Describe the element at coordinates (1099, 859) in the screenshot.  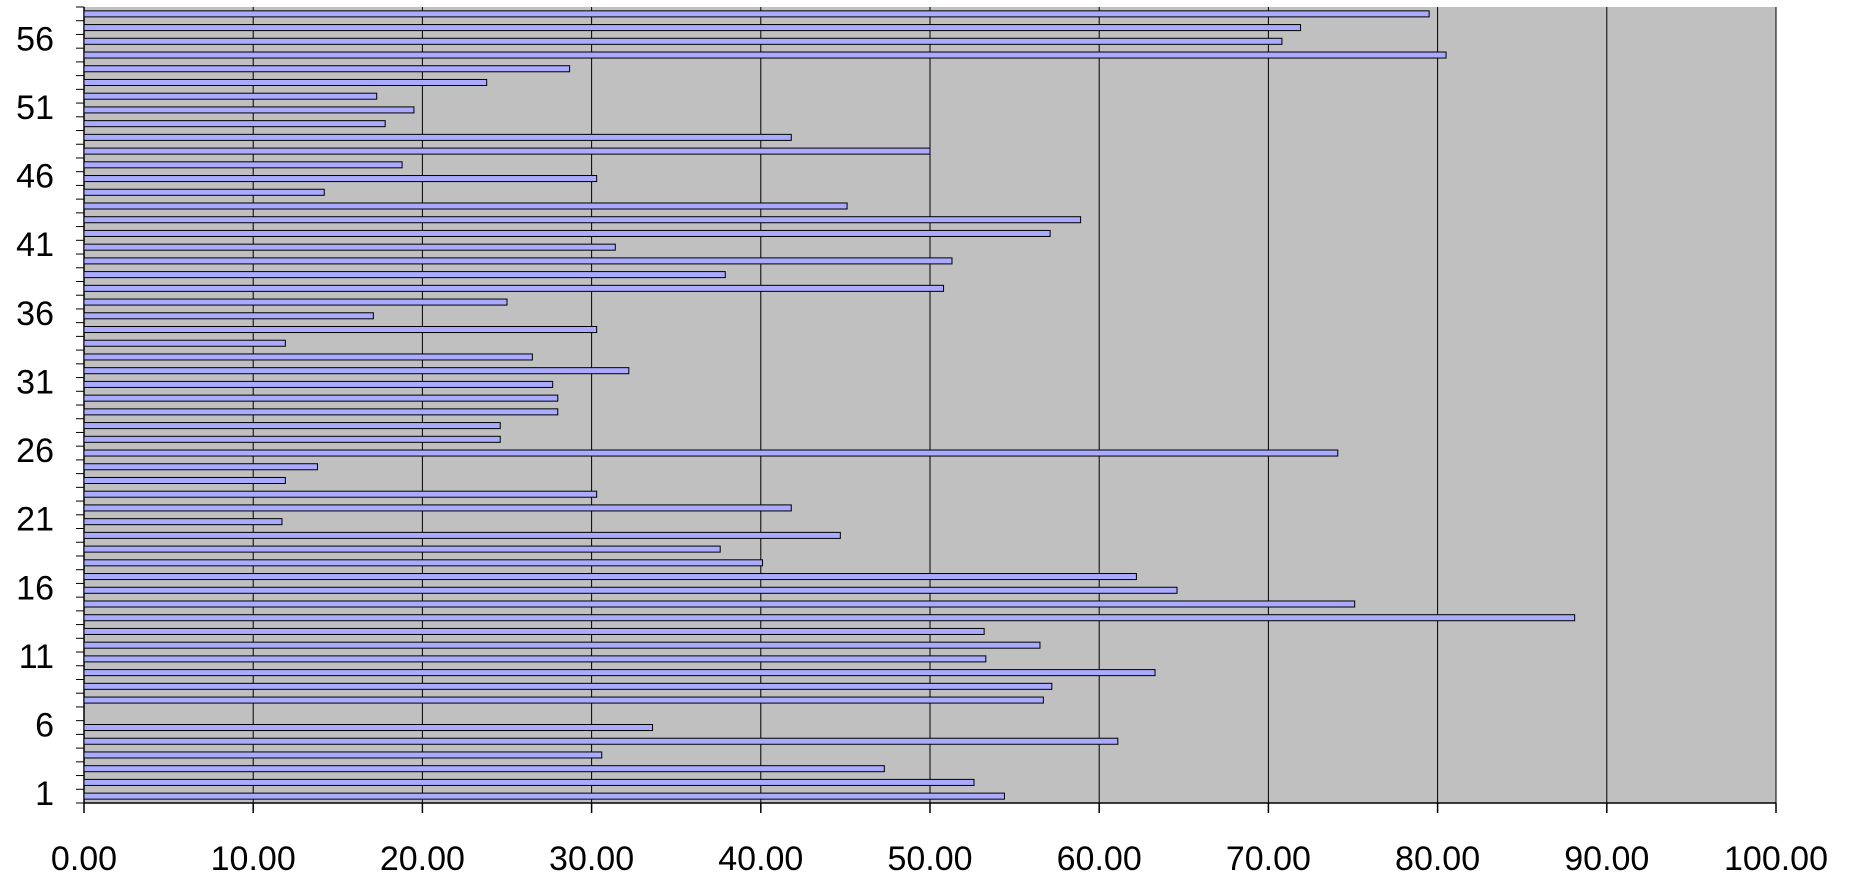
I see `x-tick-label: 60.00` at that location.